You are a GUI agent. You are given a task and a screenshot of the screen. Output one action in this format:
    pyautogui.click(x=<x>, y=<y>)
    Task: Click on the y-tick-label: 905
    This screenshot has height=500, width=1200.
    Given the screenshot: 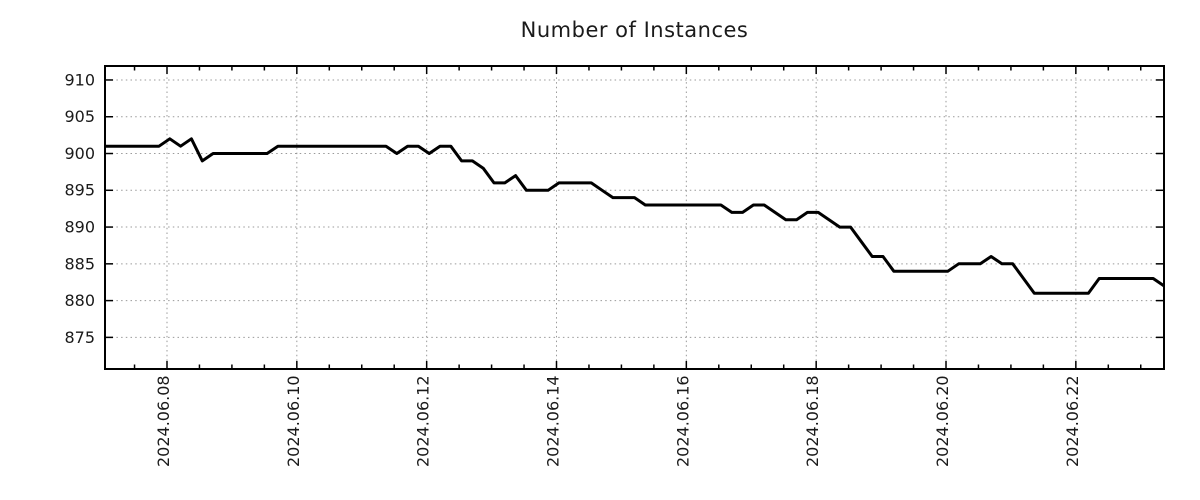 What is the action you would take?
    pyautogui.click(x=79, y=116)
    